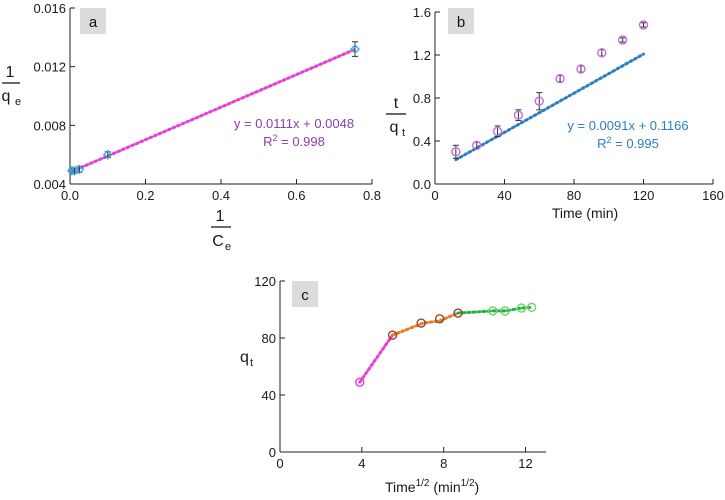 The height and width of the screenshot is (500, 725). I want to click on a-ytick-label: 0.004, so click(49, 184).